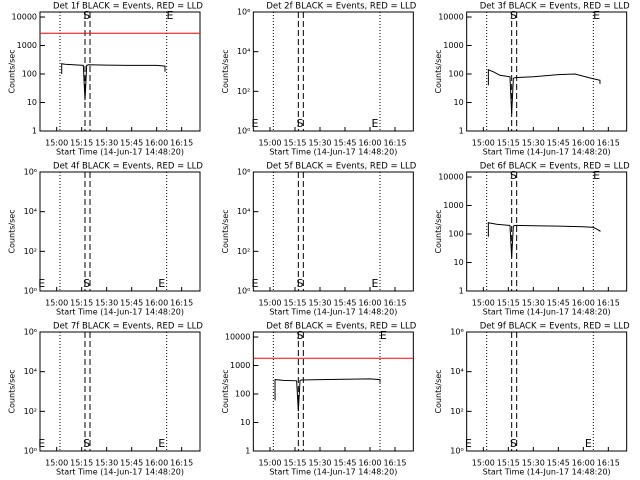 Image resolution: width=640 pixels, height=480 pixels. Describe the element at coordinates (555, 7) in the screenshot. I see `panel-title: Det 3f BLACK = Events, RED = LLD` at that location.